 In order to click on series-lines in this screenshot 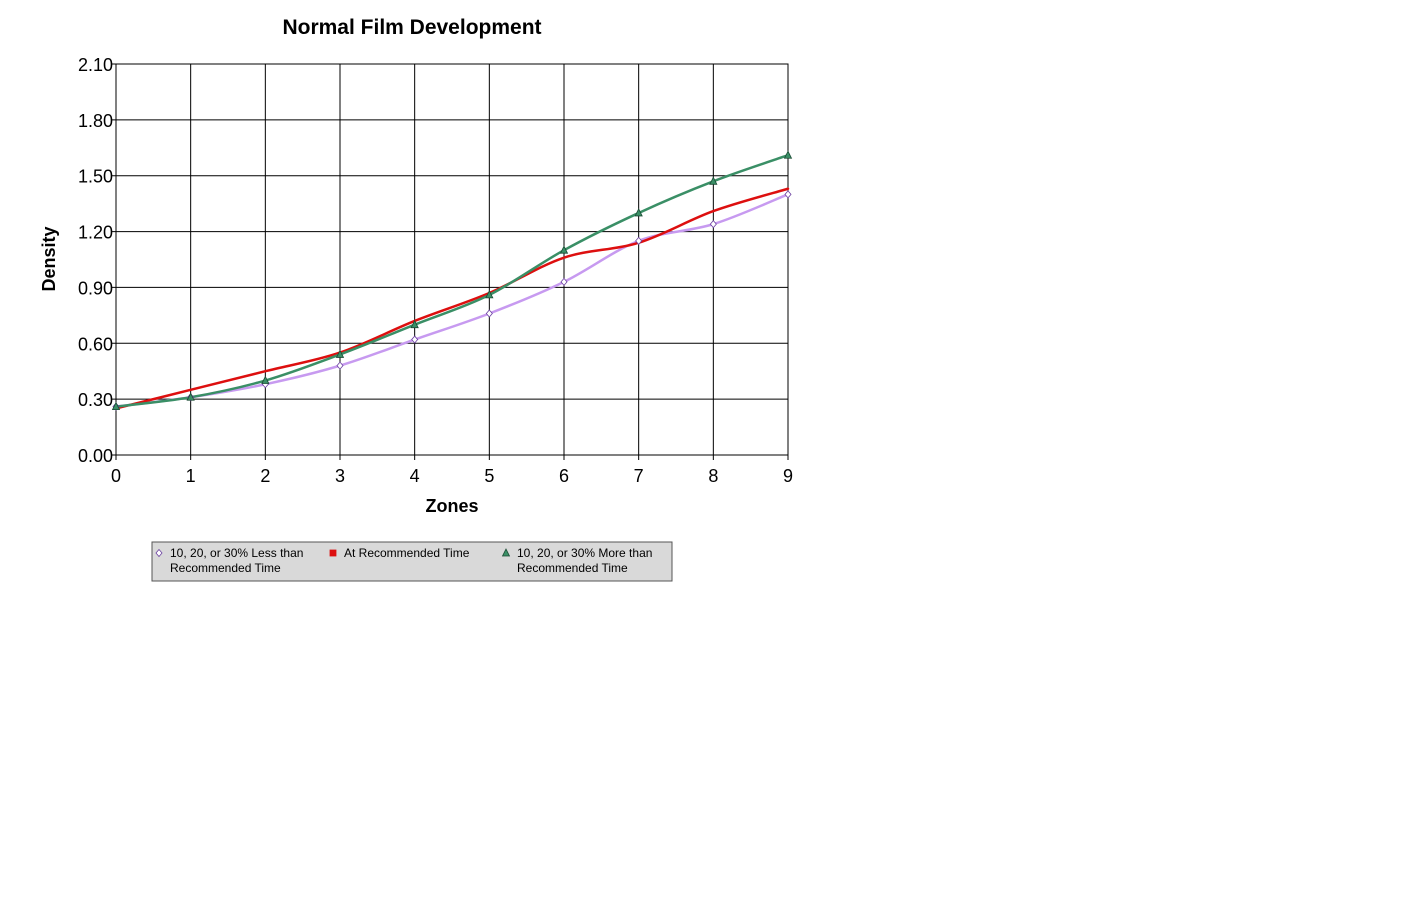, I will do `click(452, 281)`.